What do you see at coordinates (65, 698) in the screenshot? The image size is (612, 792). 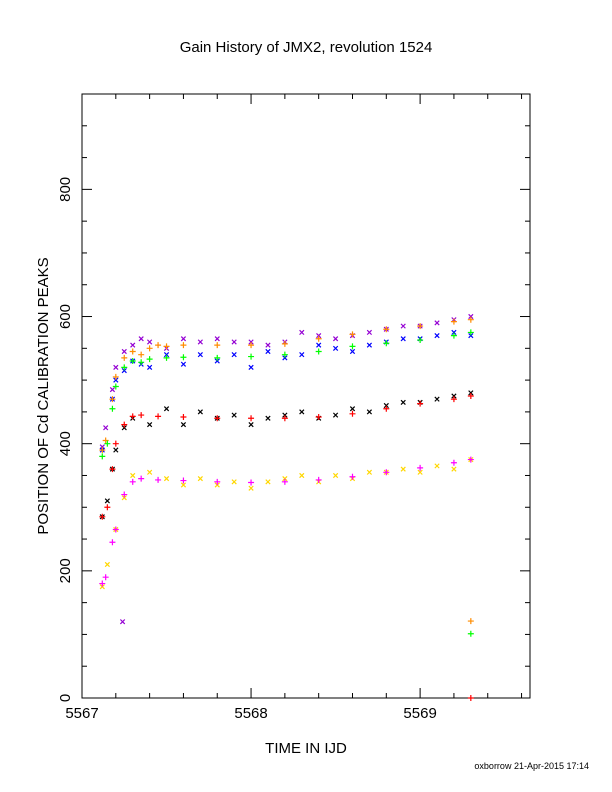 I see `y-tick-label: 0` at bounding box center [65, 698].